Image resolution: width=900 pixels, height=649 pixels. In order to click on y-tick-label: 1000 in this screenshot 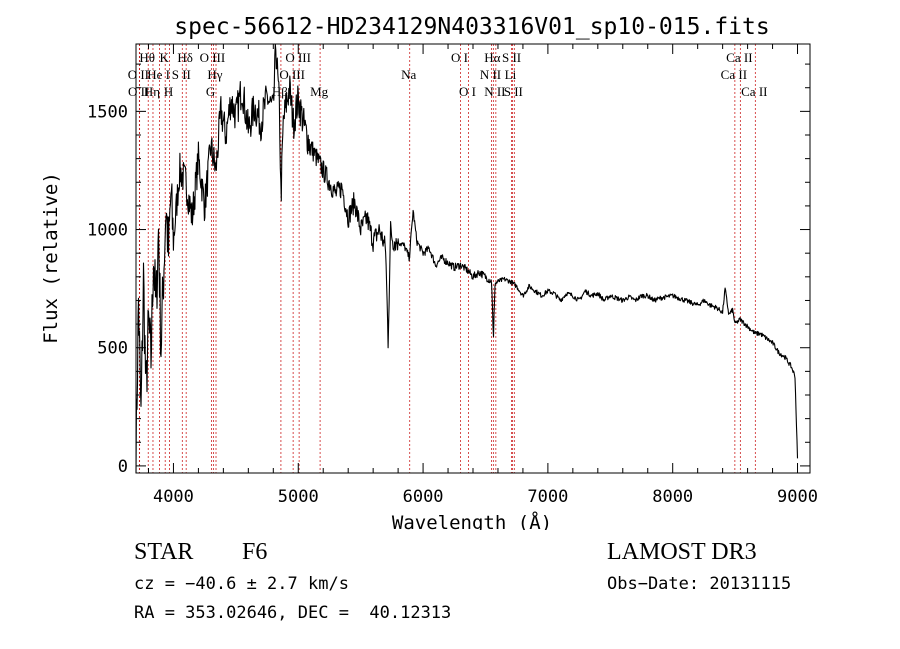, I will do `click(107, 231)`.